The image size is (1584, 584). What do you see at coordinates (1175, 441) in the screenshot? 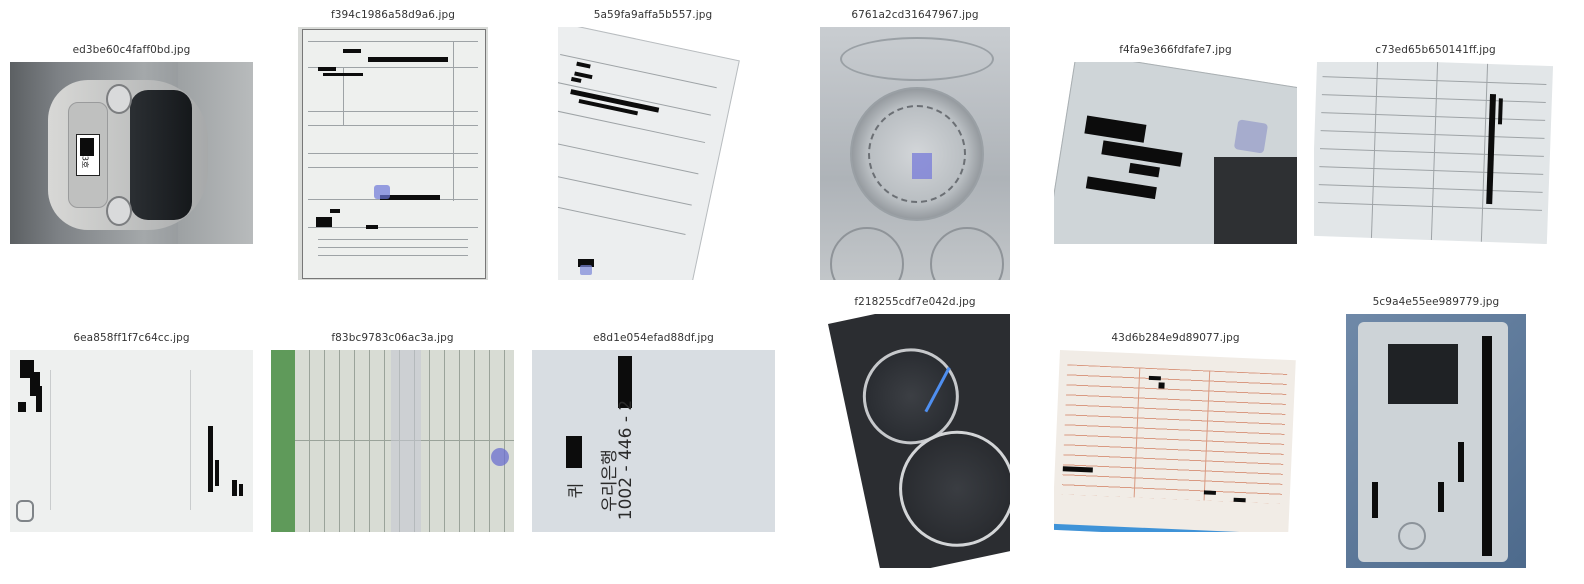
I see `image-thumbnail-form` at bounding box center [1175, 441].